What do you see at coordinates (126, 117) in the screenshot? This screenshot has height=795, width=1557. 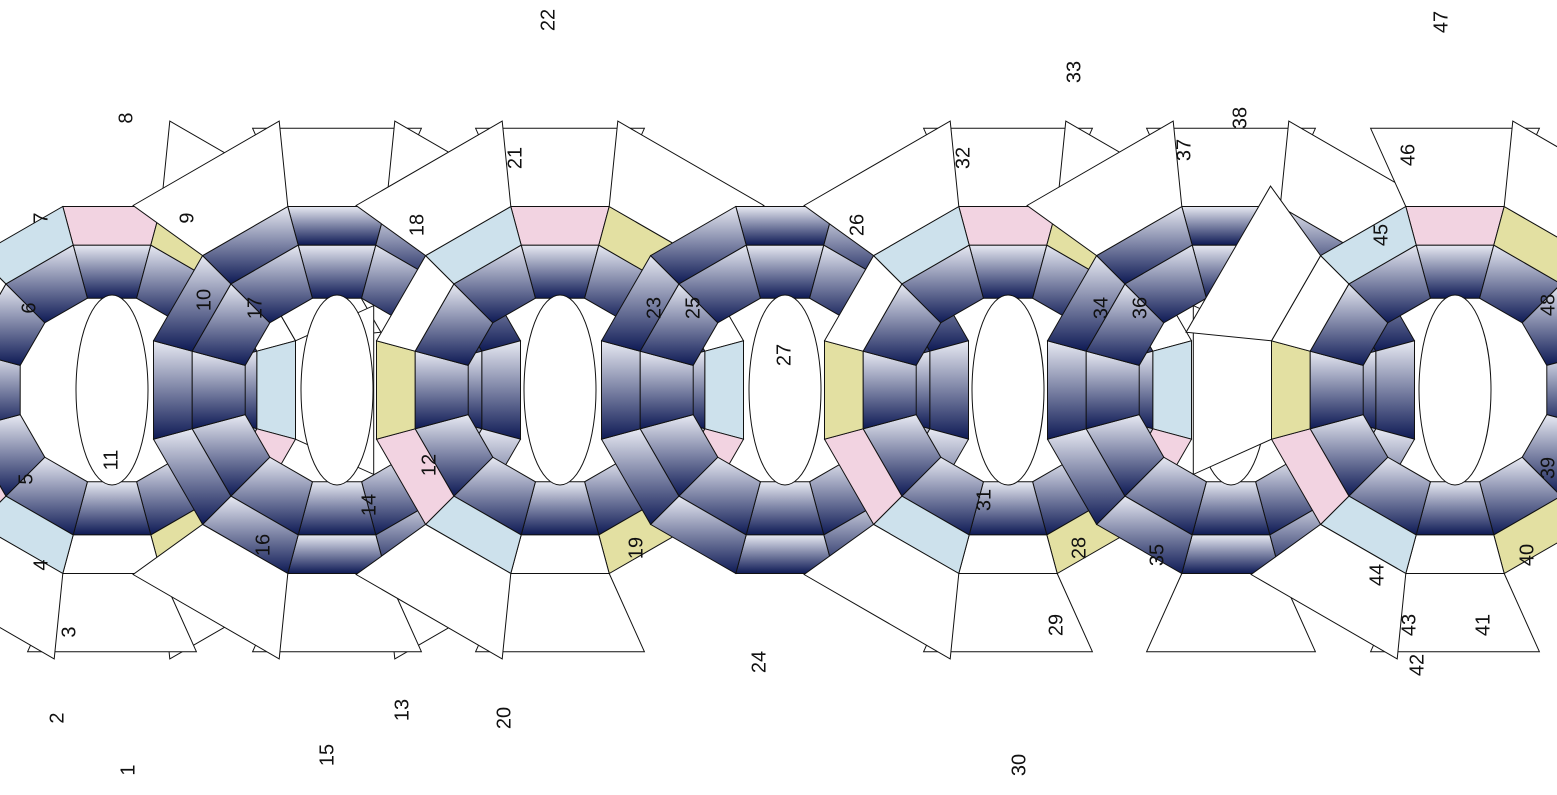 I see `panel-number-8: 8` at bounding box center [126, 117].